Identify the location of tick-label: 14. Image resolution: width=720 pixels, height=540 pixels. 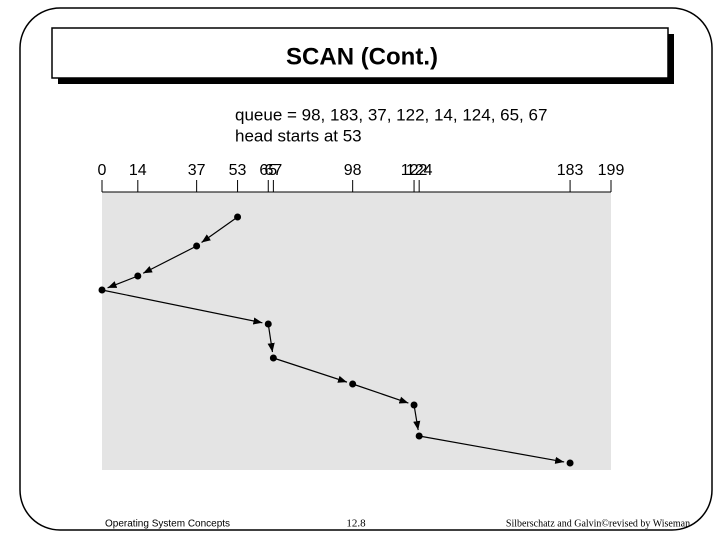
(138, 170).